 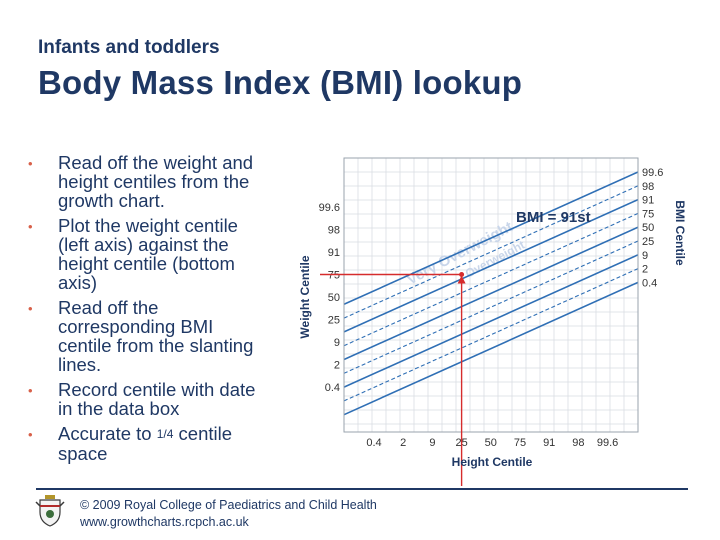 I want to click on rcpch-crest-icon, so click(x=50, y=511).